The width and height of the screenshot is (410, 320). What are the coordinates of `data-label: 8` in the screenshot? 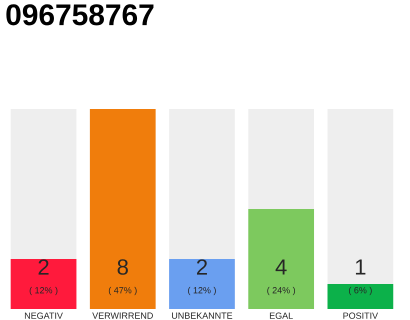 It's located at (123, 267).